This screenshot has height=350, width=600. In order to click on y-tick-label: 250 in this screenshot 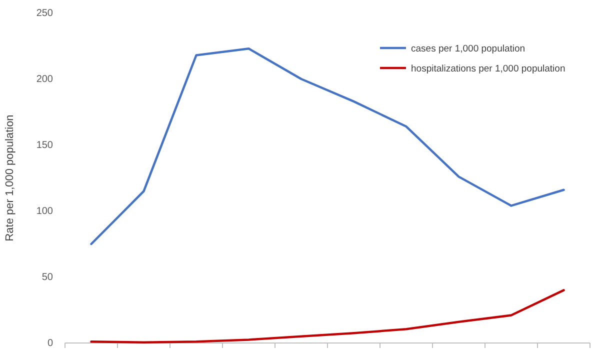, I will do `click(45, 14)`.